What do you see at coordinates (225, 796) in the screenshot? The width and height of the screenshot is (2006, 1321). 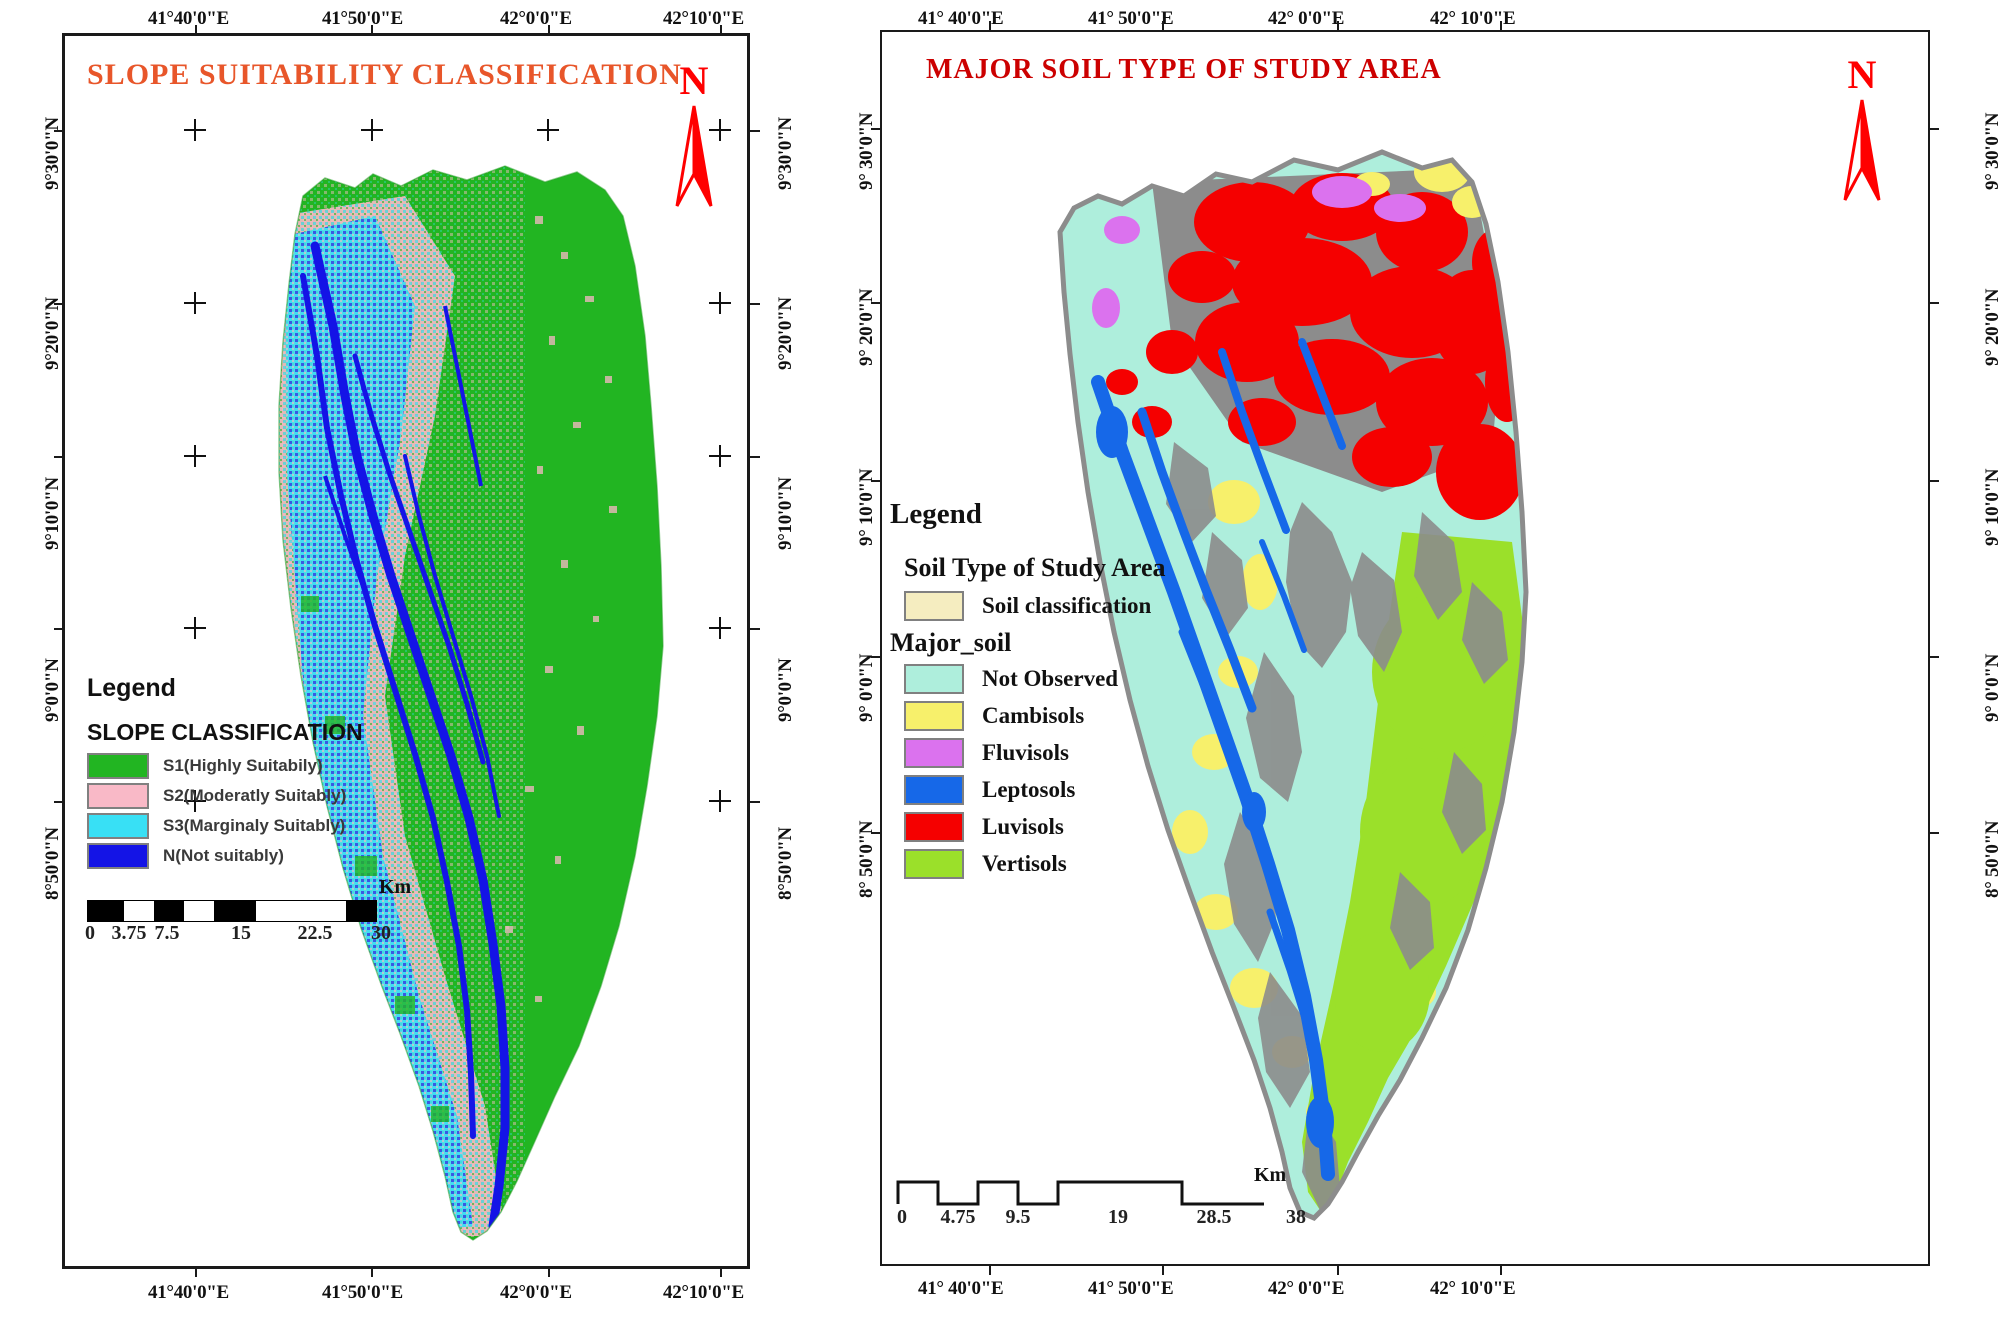 I see `legend-item-s2: S2(Moderatly Suitably)` at bounding box center [225, 796].